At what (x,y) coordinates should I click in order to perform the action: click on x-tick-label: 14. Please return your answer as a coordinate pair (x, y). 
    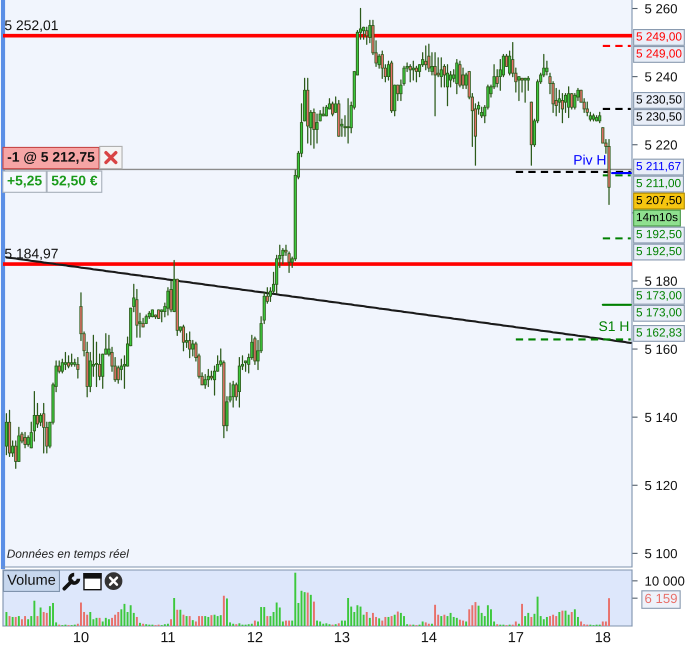
    Looking at the image, I should click on (429, 637).